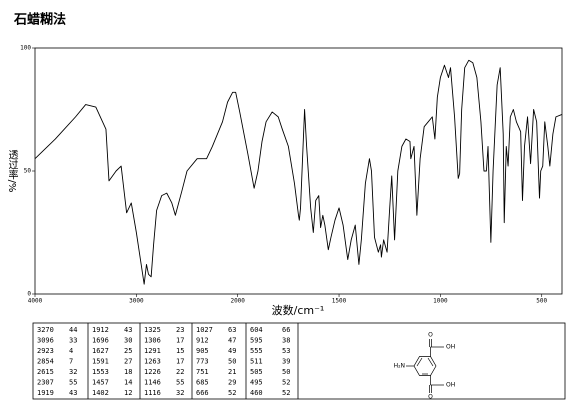  I want to click on transmittance-cell: 7, so click(71, 362).